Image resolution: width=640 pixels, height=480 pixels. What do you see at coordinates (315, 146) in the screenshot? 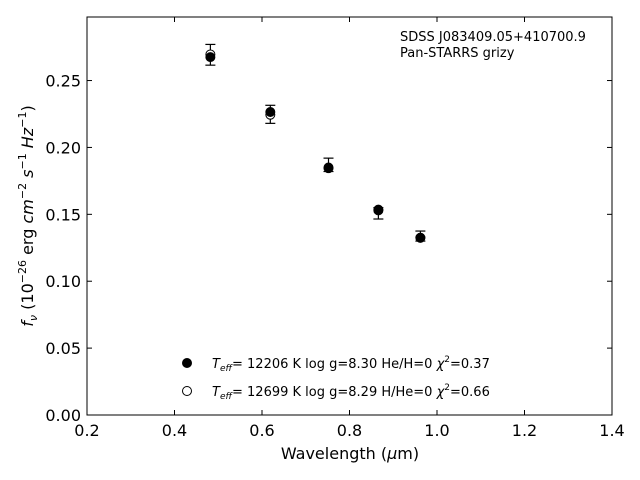
I see `data-markers` at bounding box center [315, 146].